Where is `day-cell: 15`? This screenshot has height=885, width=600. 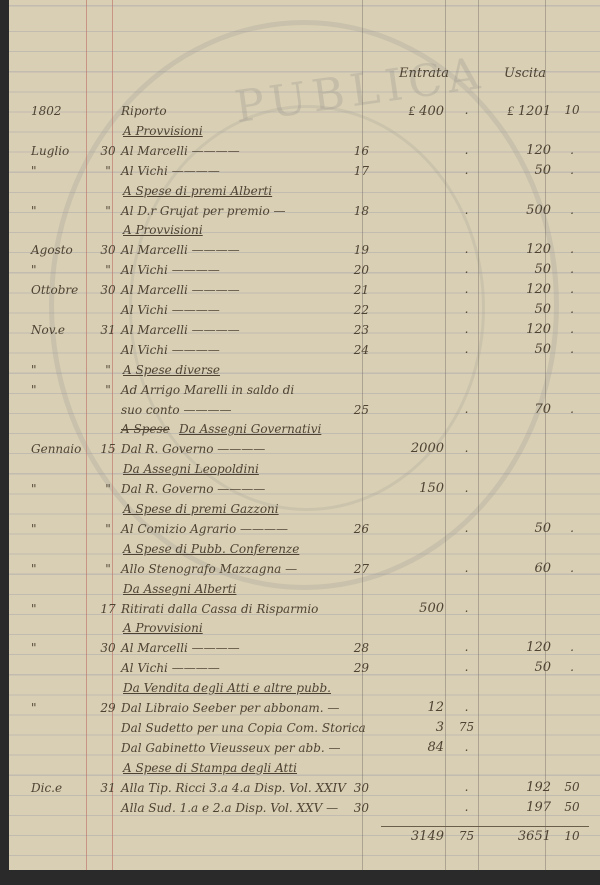
day-cell: 15 is located at coordinates (108, 449).